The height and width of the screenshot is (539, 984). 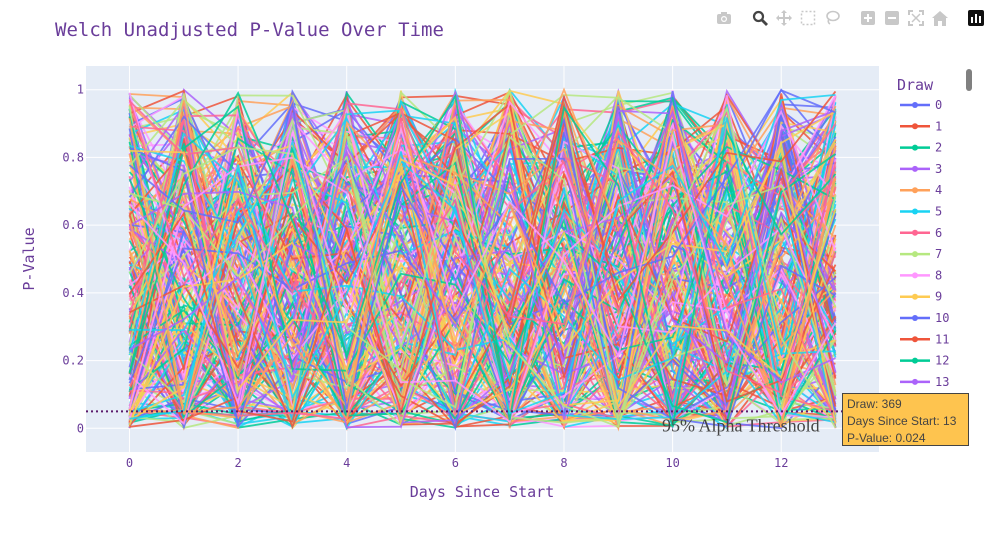 I want to click on legend-label: 10, so click(x=942, y=318).